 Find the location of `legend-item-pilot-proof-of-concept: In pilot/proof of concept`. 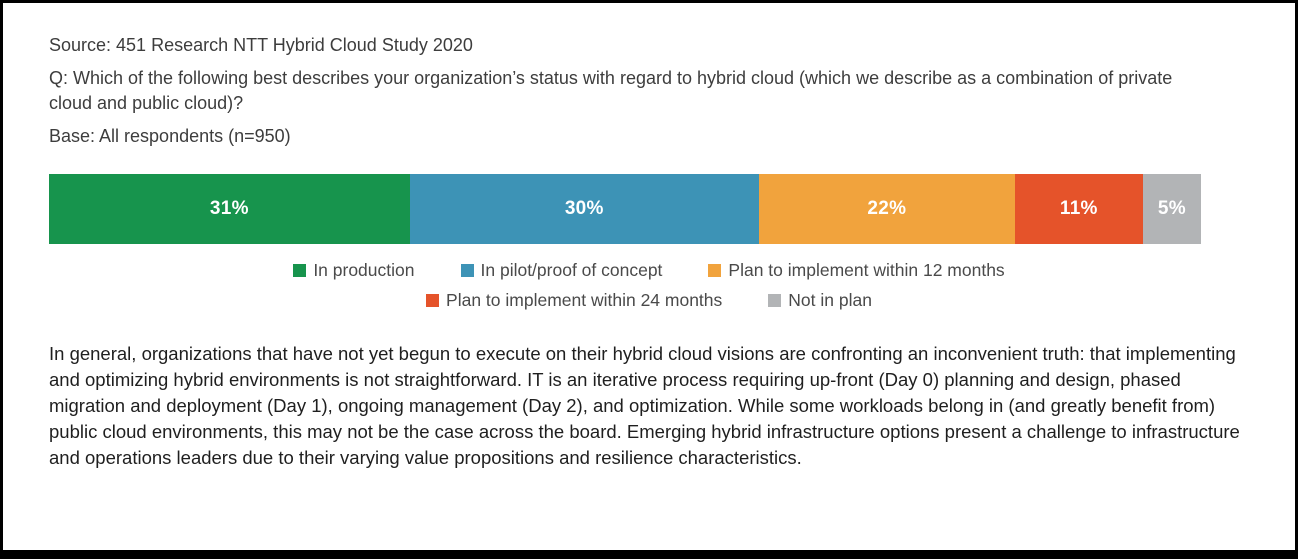

legend-item-pilot-proof-of-concept: In pilot/proof of concept is located at coordinates (561, 270).